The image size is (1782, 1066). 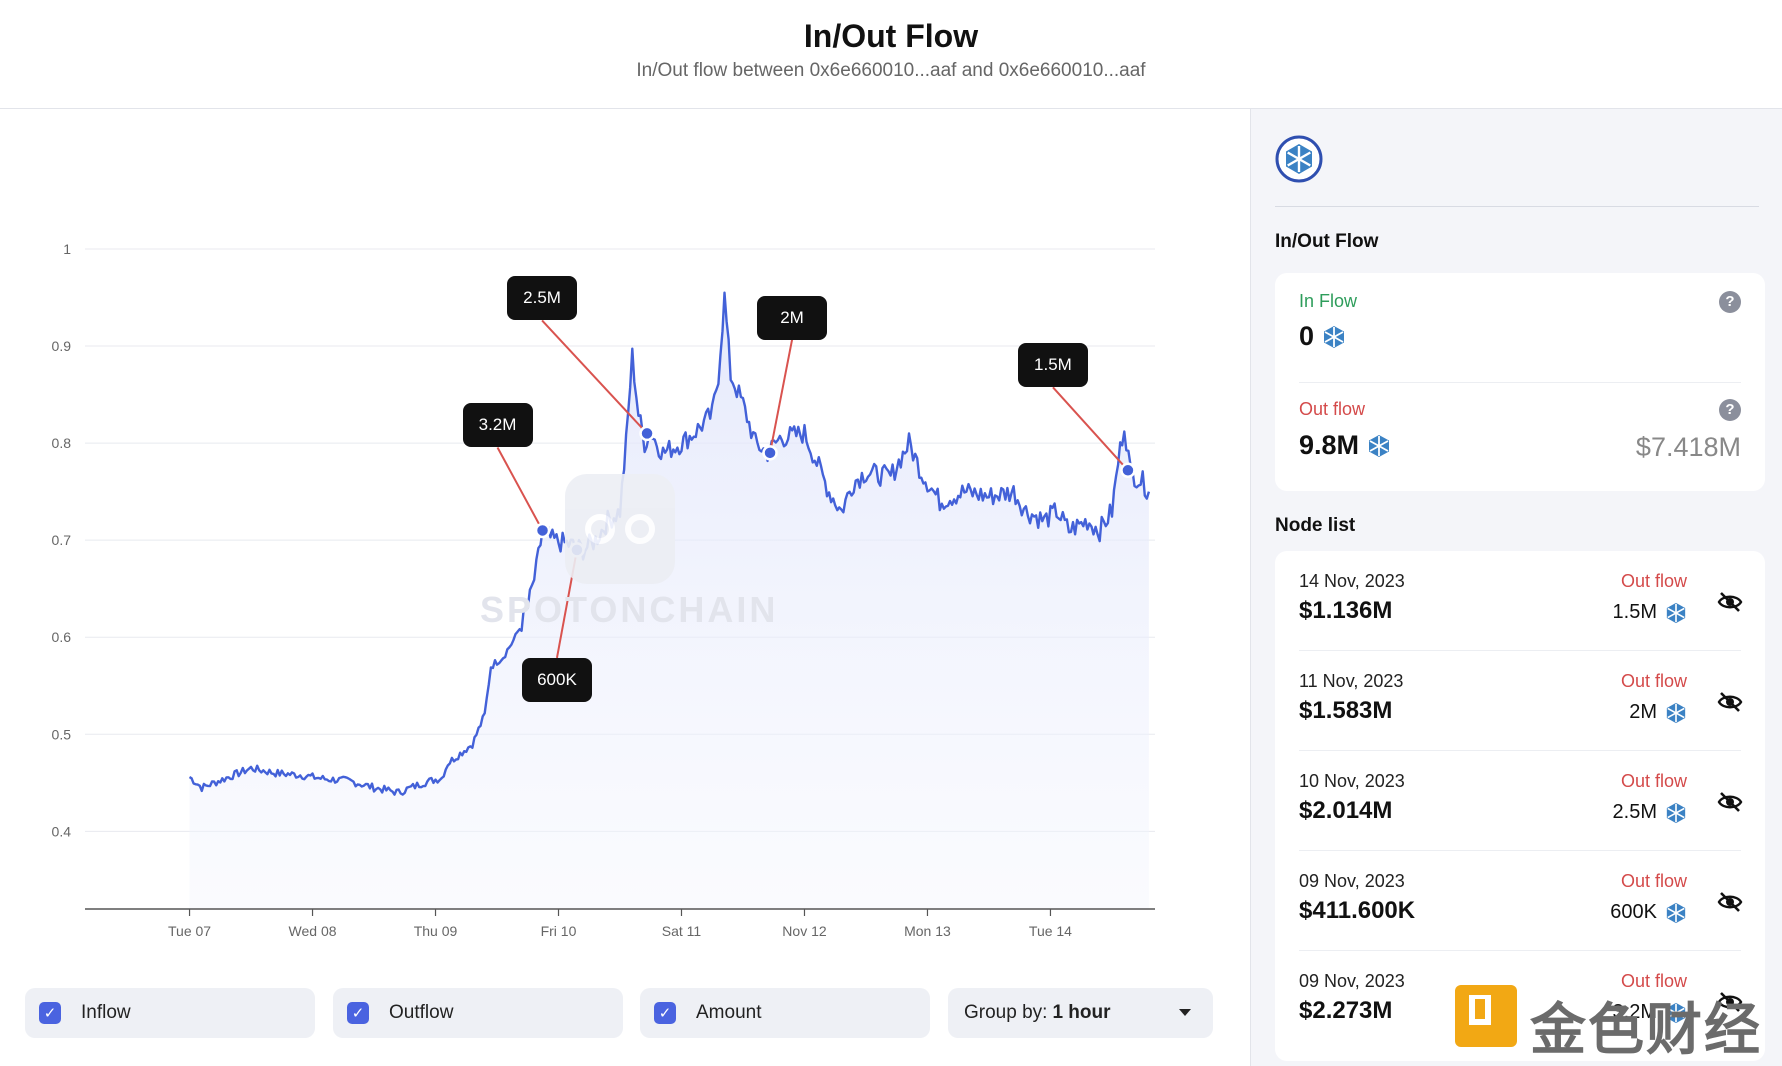 I want to click on out-flow-amount: 9.8M, so click(x=1329, y=445).